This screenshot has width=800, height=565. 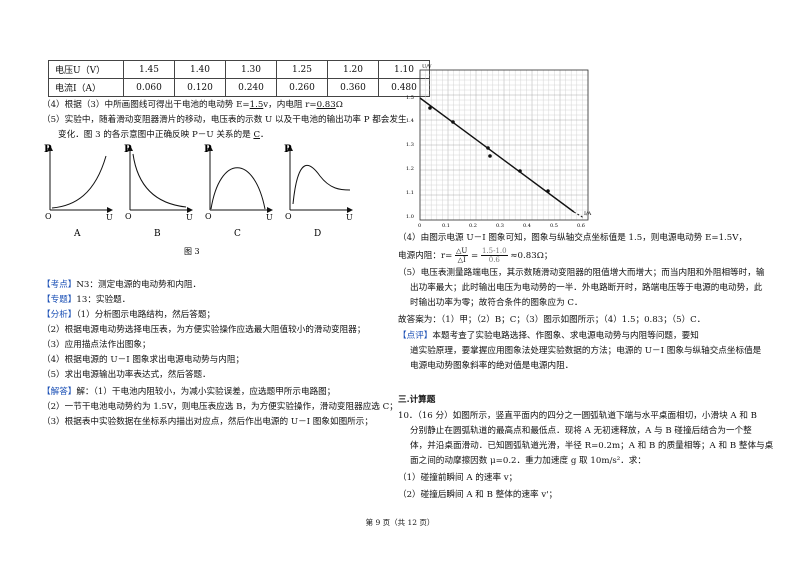 What do you see at coordinates (256, 105) in the screenshot?
I see `answer-emf: 1.5` at bounding box center [256, 105].